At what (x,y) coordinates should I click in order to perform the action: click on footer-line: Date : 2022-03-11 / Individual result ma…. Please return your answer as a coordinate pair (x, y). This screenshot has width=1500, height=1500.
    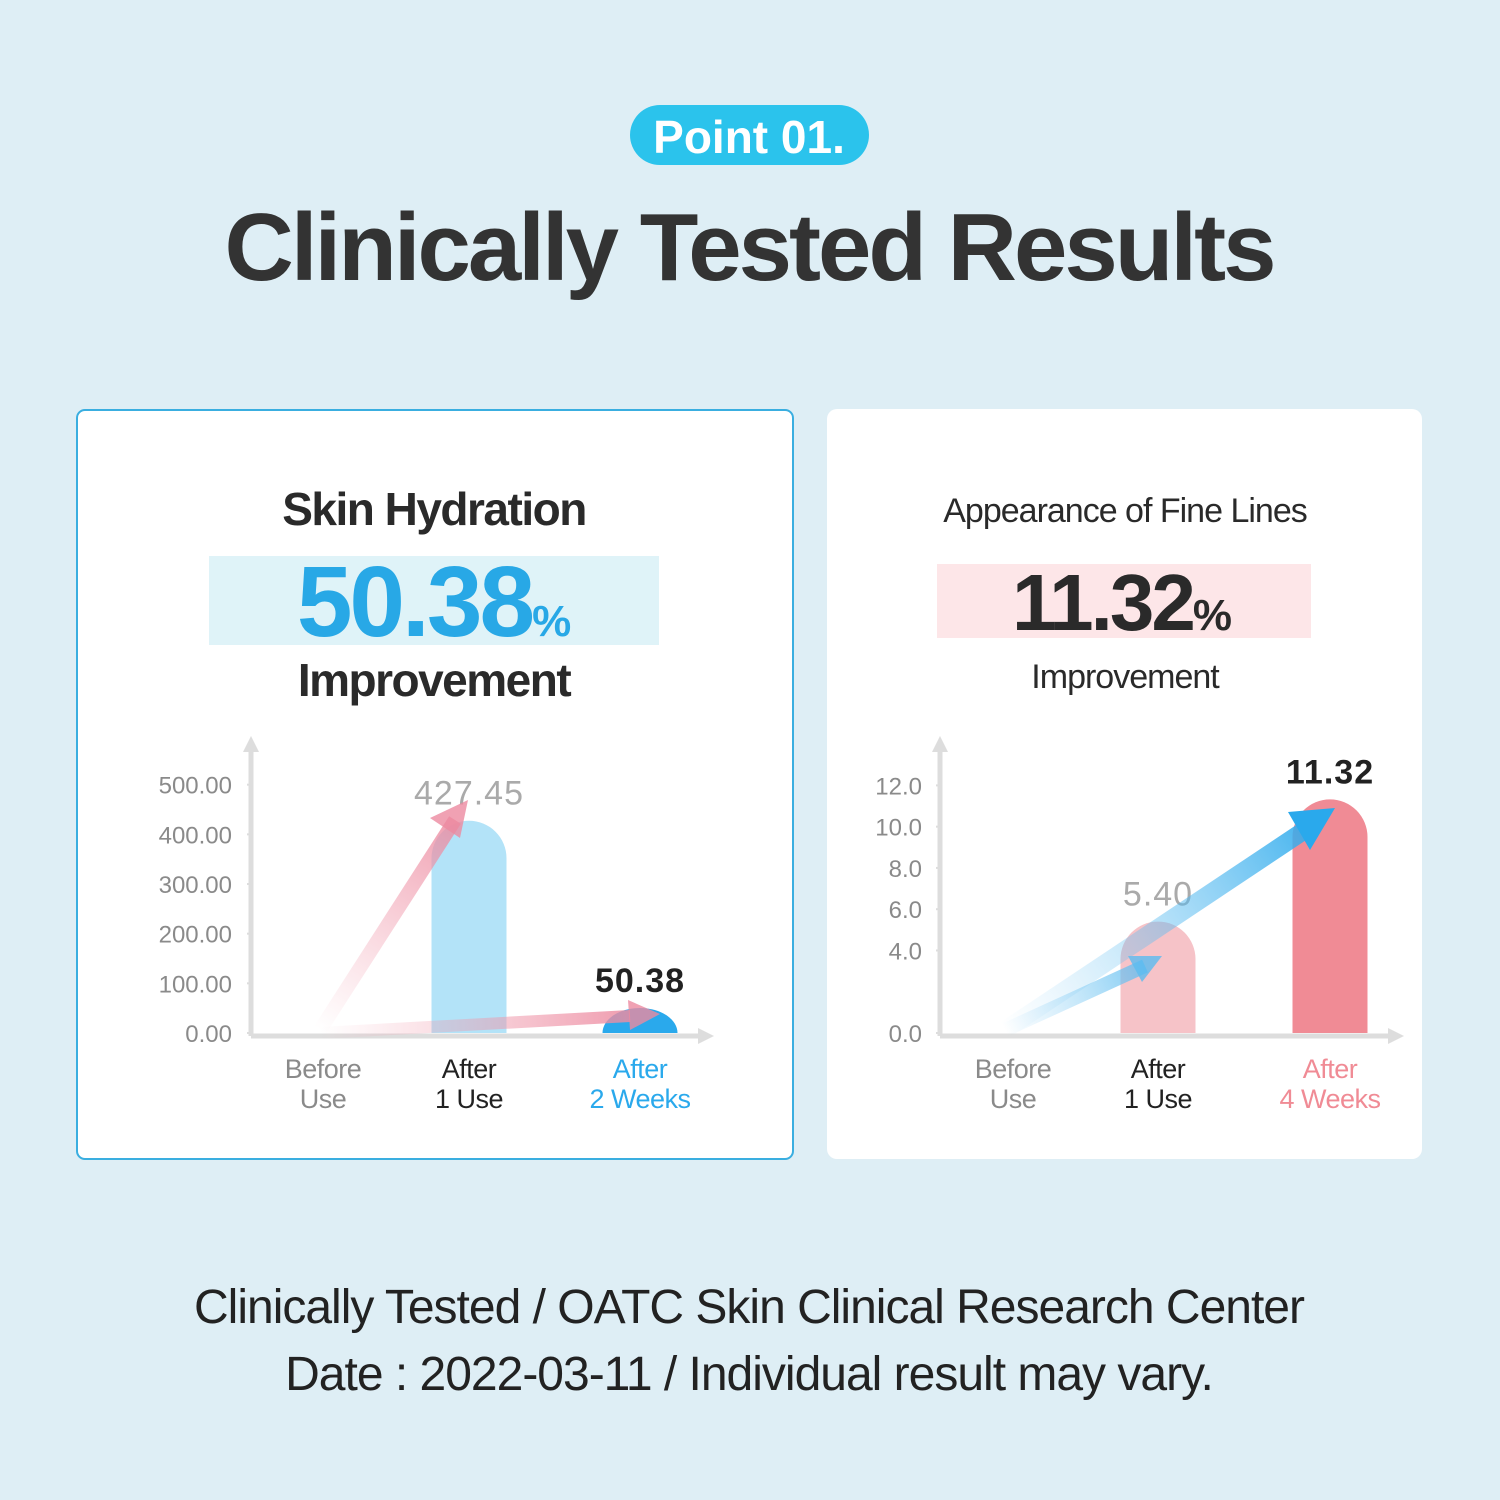
    Looking at the image, I should click on (749, 1374).